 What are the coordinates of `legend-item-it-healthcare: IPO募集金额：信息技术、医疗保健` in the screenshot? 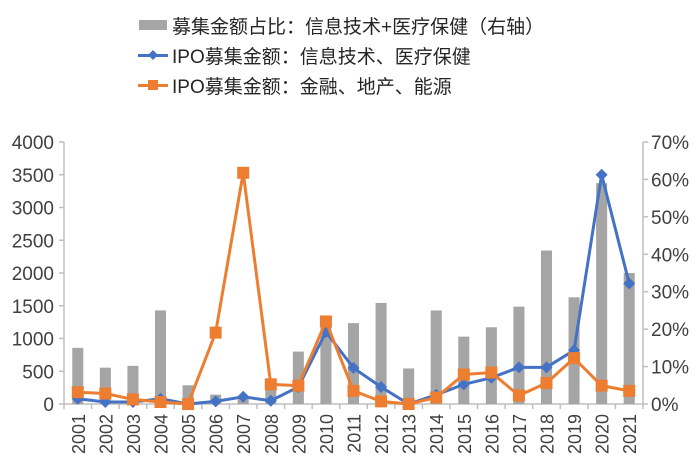 It's located at (341, 55).